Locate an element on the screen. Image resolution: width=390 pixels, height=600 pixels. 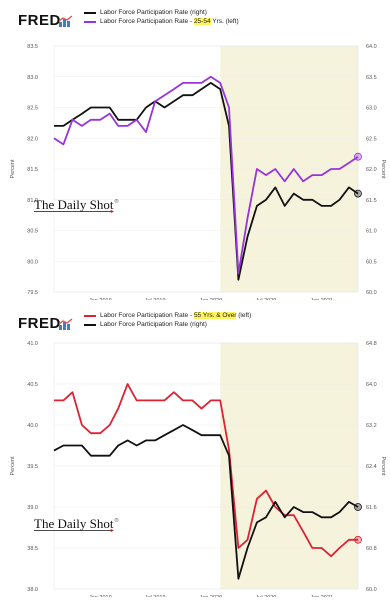
left-tick-label: 39.5 is located at coordinates (32, 467).